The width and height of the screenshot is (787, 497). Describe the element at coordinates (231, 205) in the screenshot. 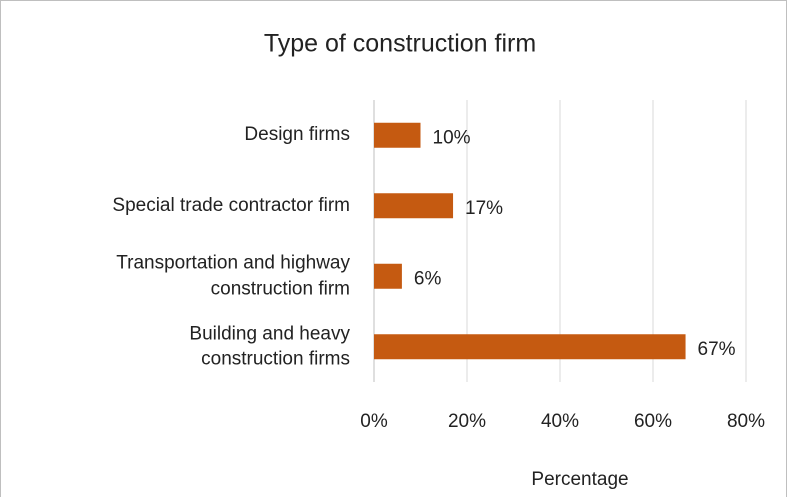

I see `y-tick-label: Special trade contractor firm` at that location.